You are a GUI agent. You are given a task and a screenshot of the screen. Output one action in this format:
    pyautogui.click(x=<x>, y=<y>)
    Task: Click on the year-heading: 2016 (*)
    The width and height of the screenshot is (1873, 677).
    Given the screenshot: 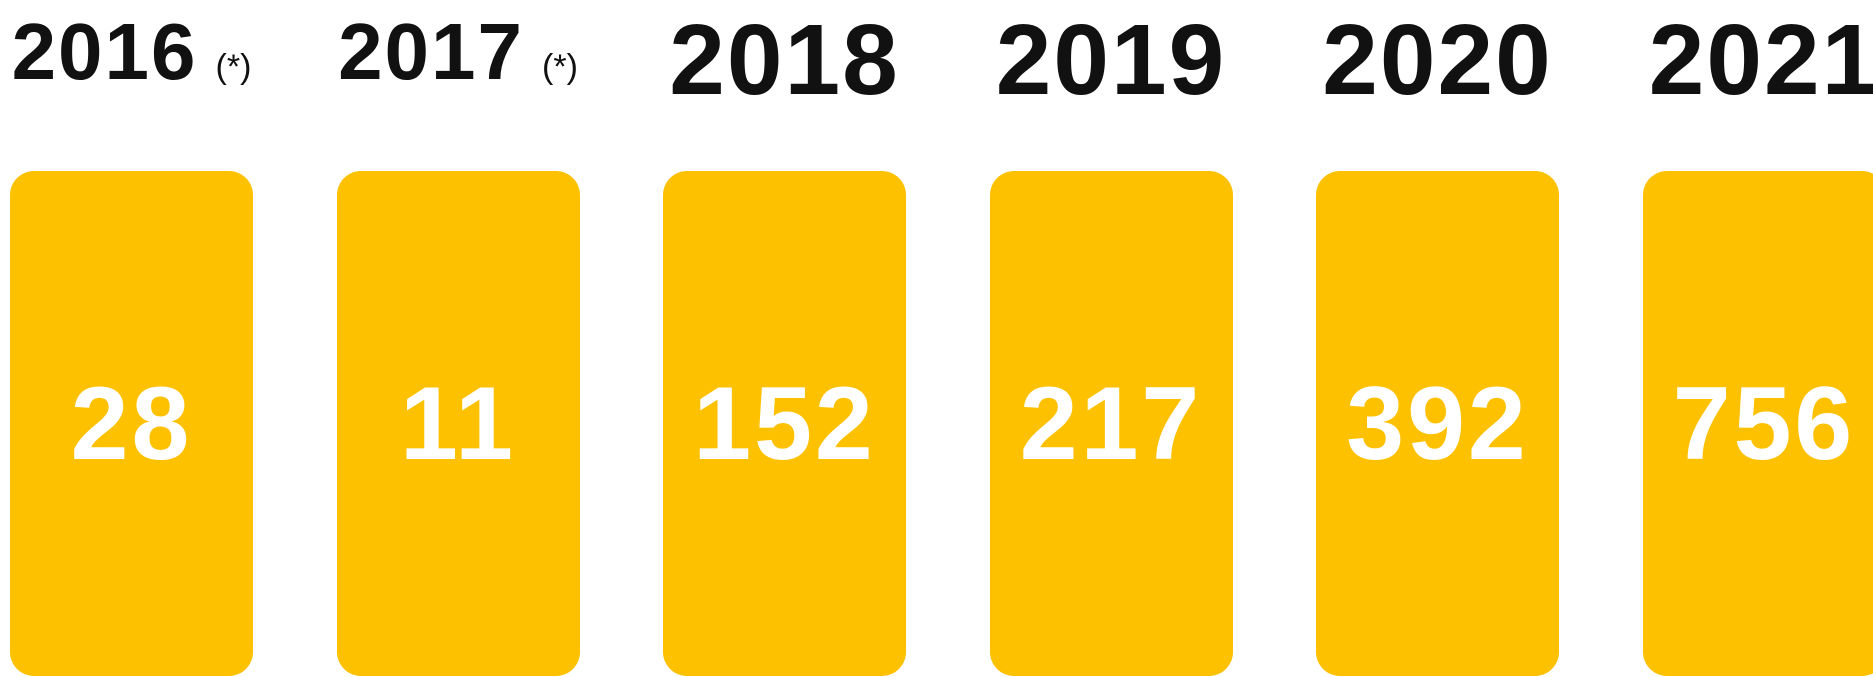 What is the action you would take?
    pyautogui.click(x=146, y=56)
    